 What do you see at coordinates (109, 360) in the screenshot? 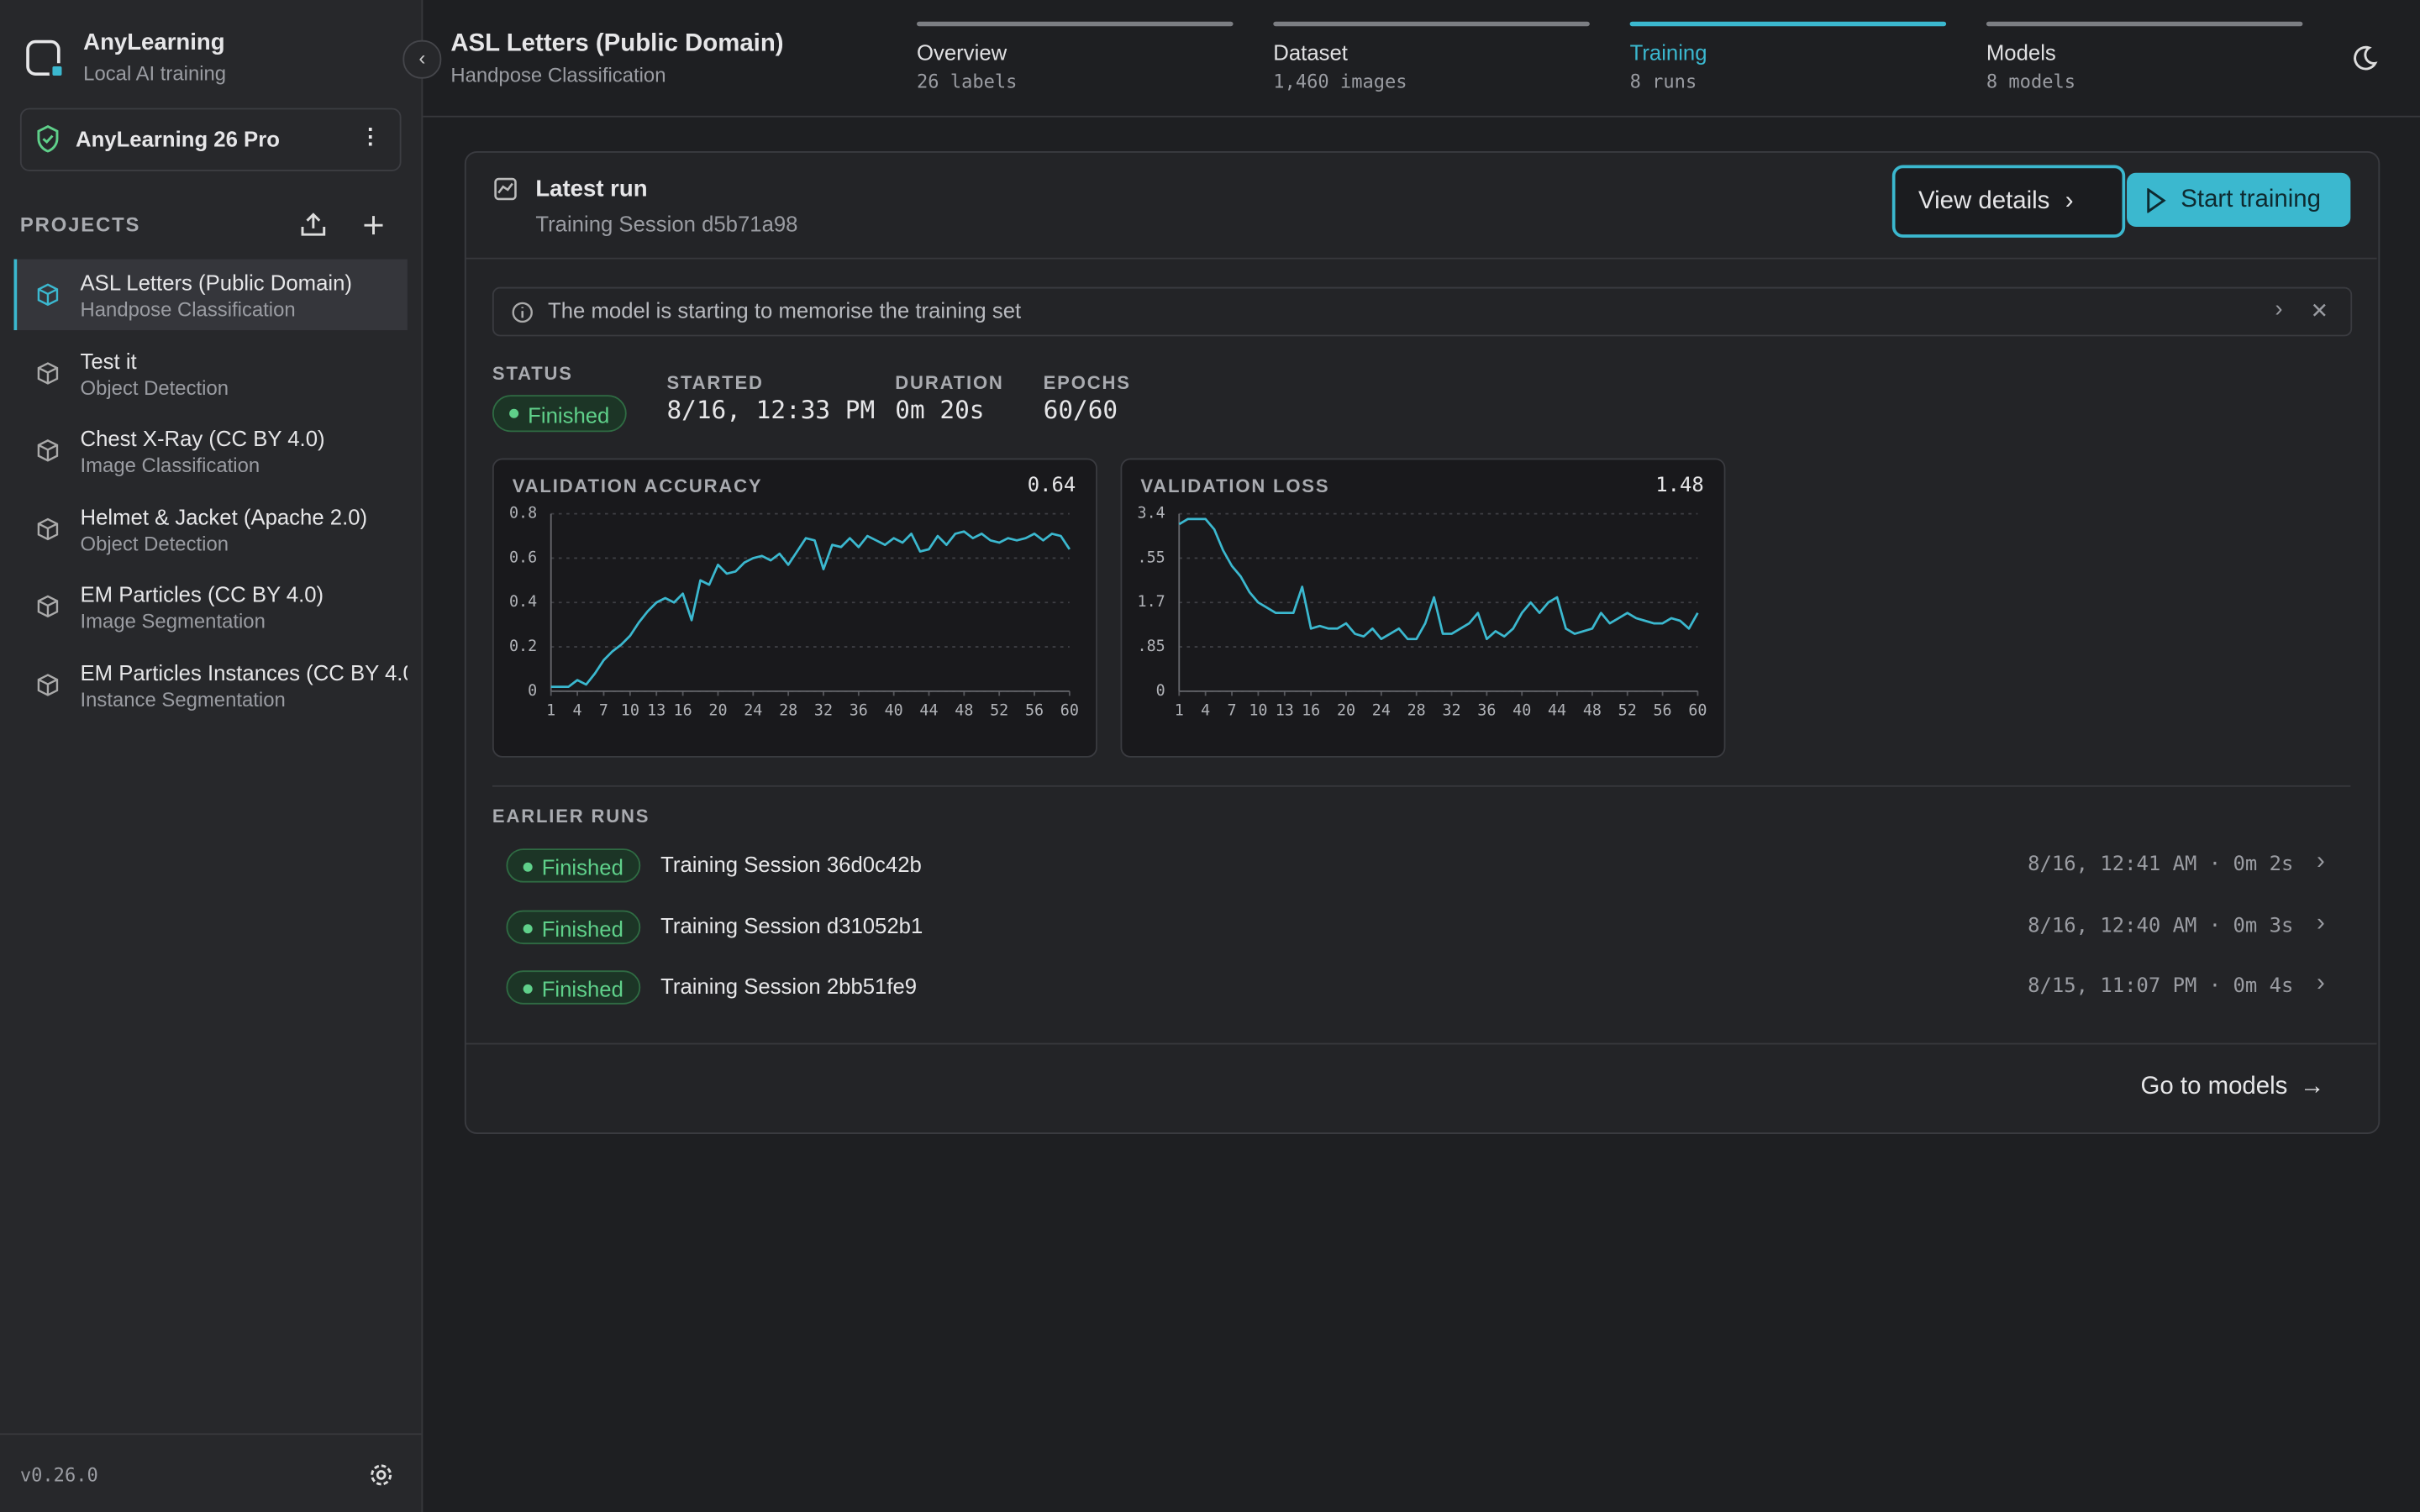
I see `project-name: Test it` at bounding box center [109, 360].